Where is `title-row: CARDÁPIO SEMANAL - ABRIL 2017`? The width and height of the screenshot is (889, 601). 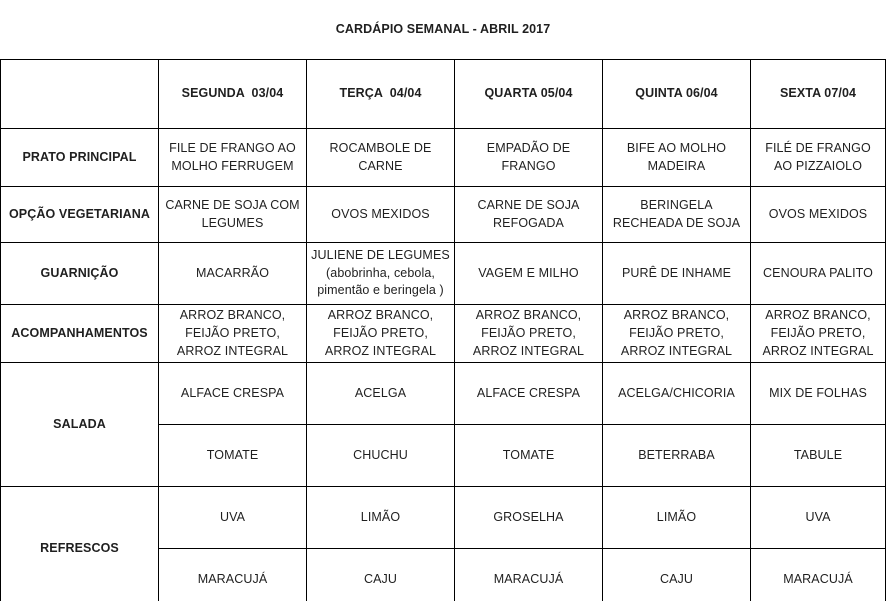 title-row: CARDÁPIO SEMANAL - ABRIL 2017 is located at coordinates (443, 30).